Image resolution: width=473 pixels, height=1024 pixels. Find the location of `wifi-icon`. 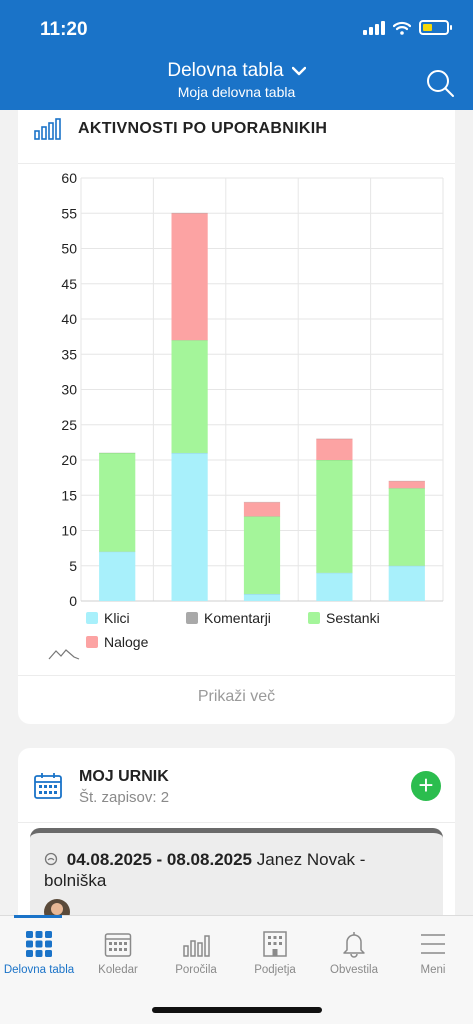

wifi-icon is located at coordinates (402, 28).